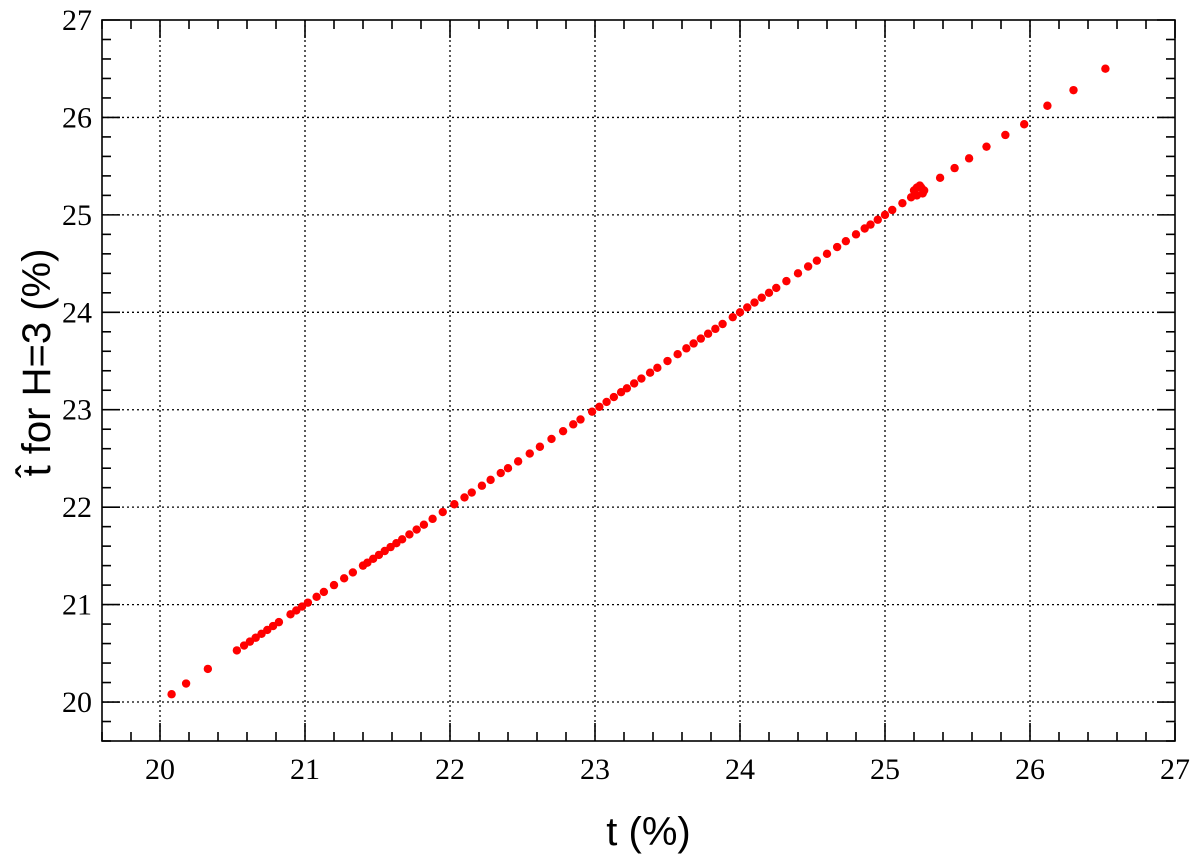 Image resolution: width=1200 pixels, height=859 pixels. Describe the element at coordinates (77, 117) in the screenshot. I see `y-tick-label: 26` at that location.